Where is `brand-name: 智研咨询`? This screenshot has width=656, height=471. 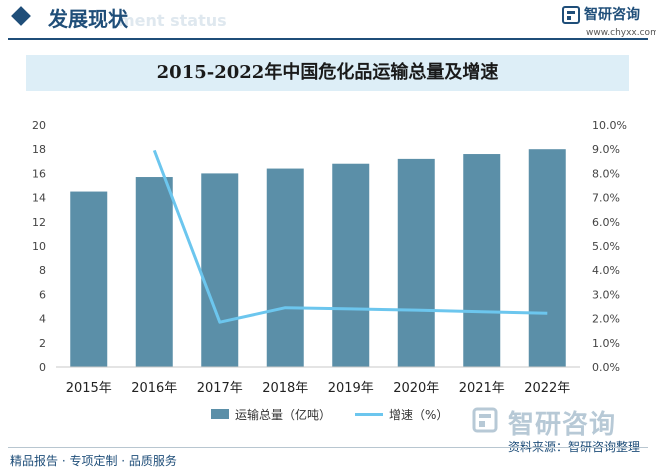
brand-name: 智研咨询 is located at coordinates (612, 15).